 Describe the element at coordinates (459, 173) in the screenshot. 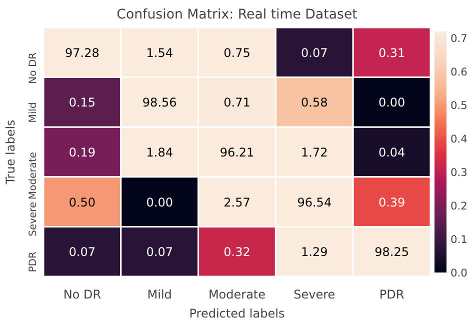

I see `color-bar-label: 0.3` at that location.